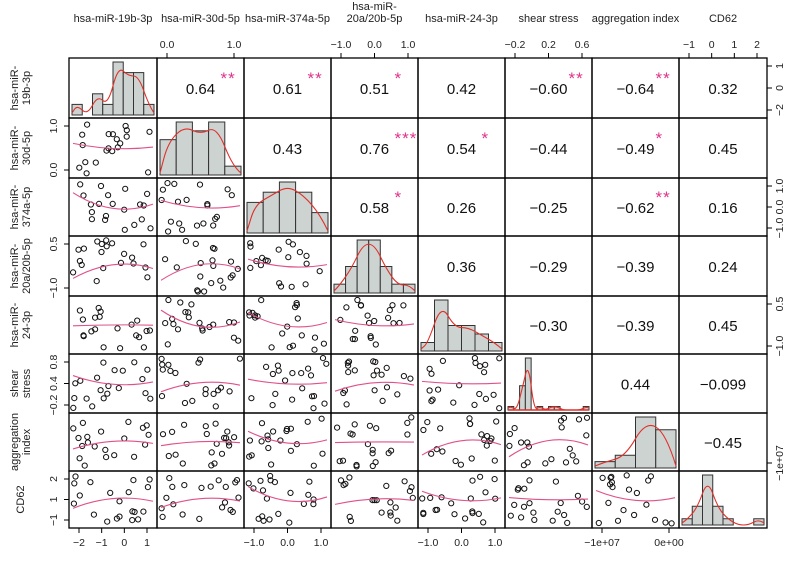 The width and height of the screenshot is (800, 565). What do you see at coordinates (780, 207) in the screenshot?
I see `tick-label: 0.0` at bounding box center [780, 207].